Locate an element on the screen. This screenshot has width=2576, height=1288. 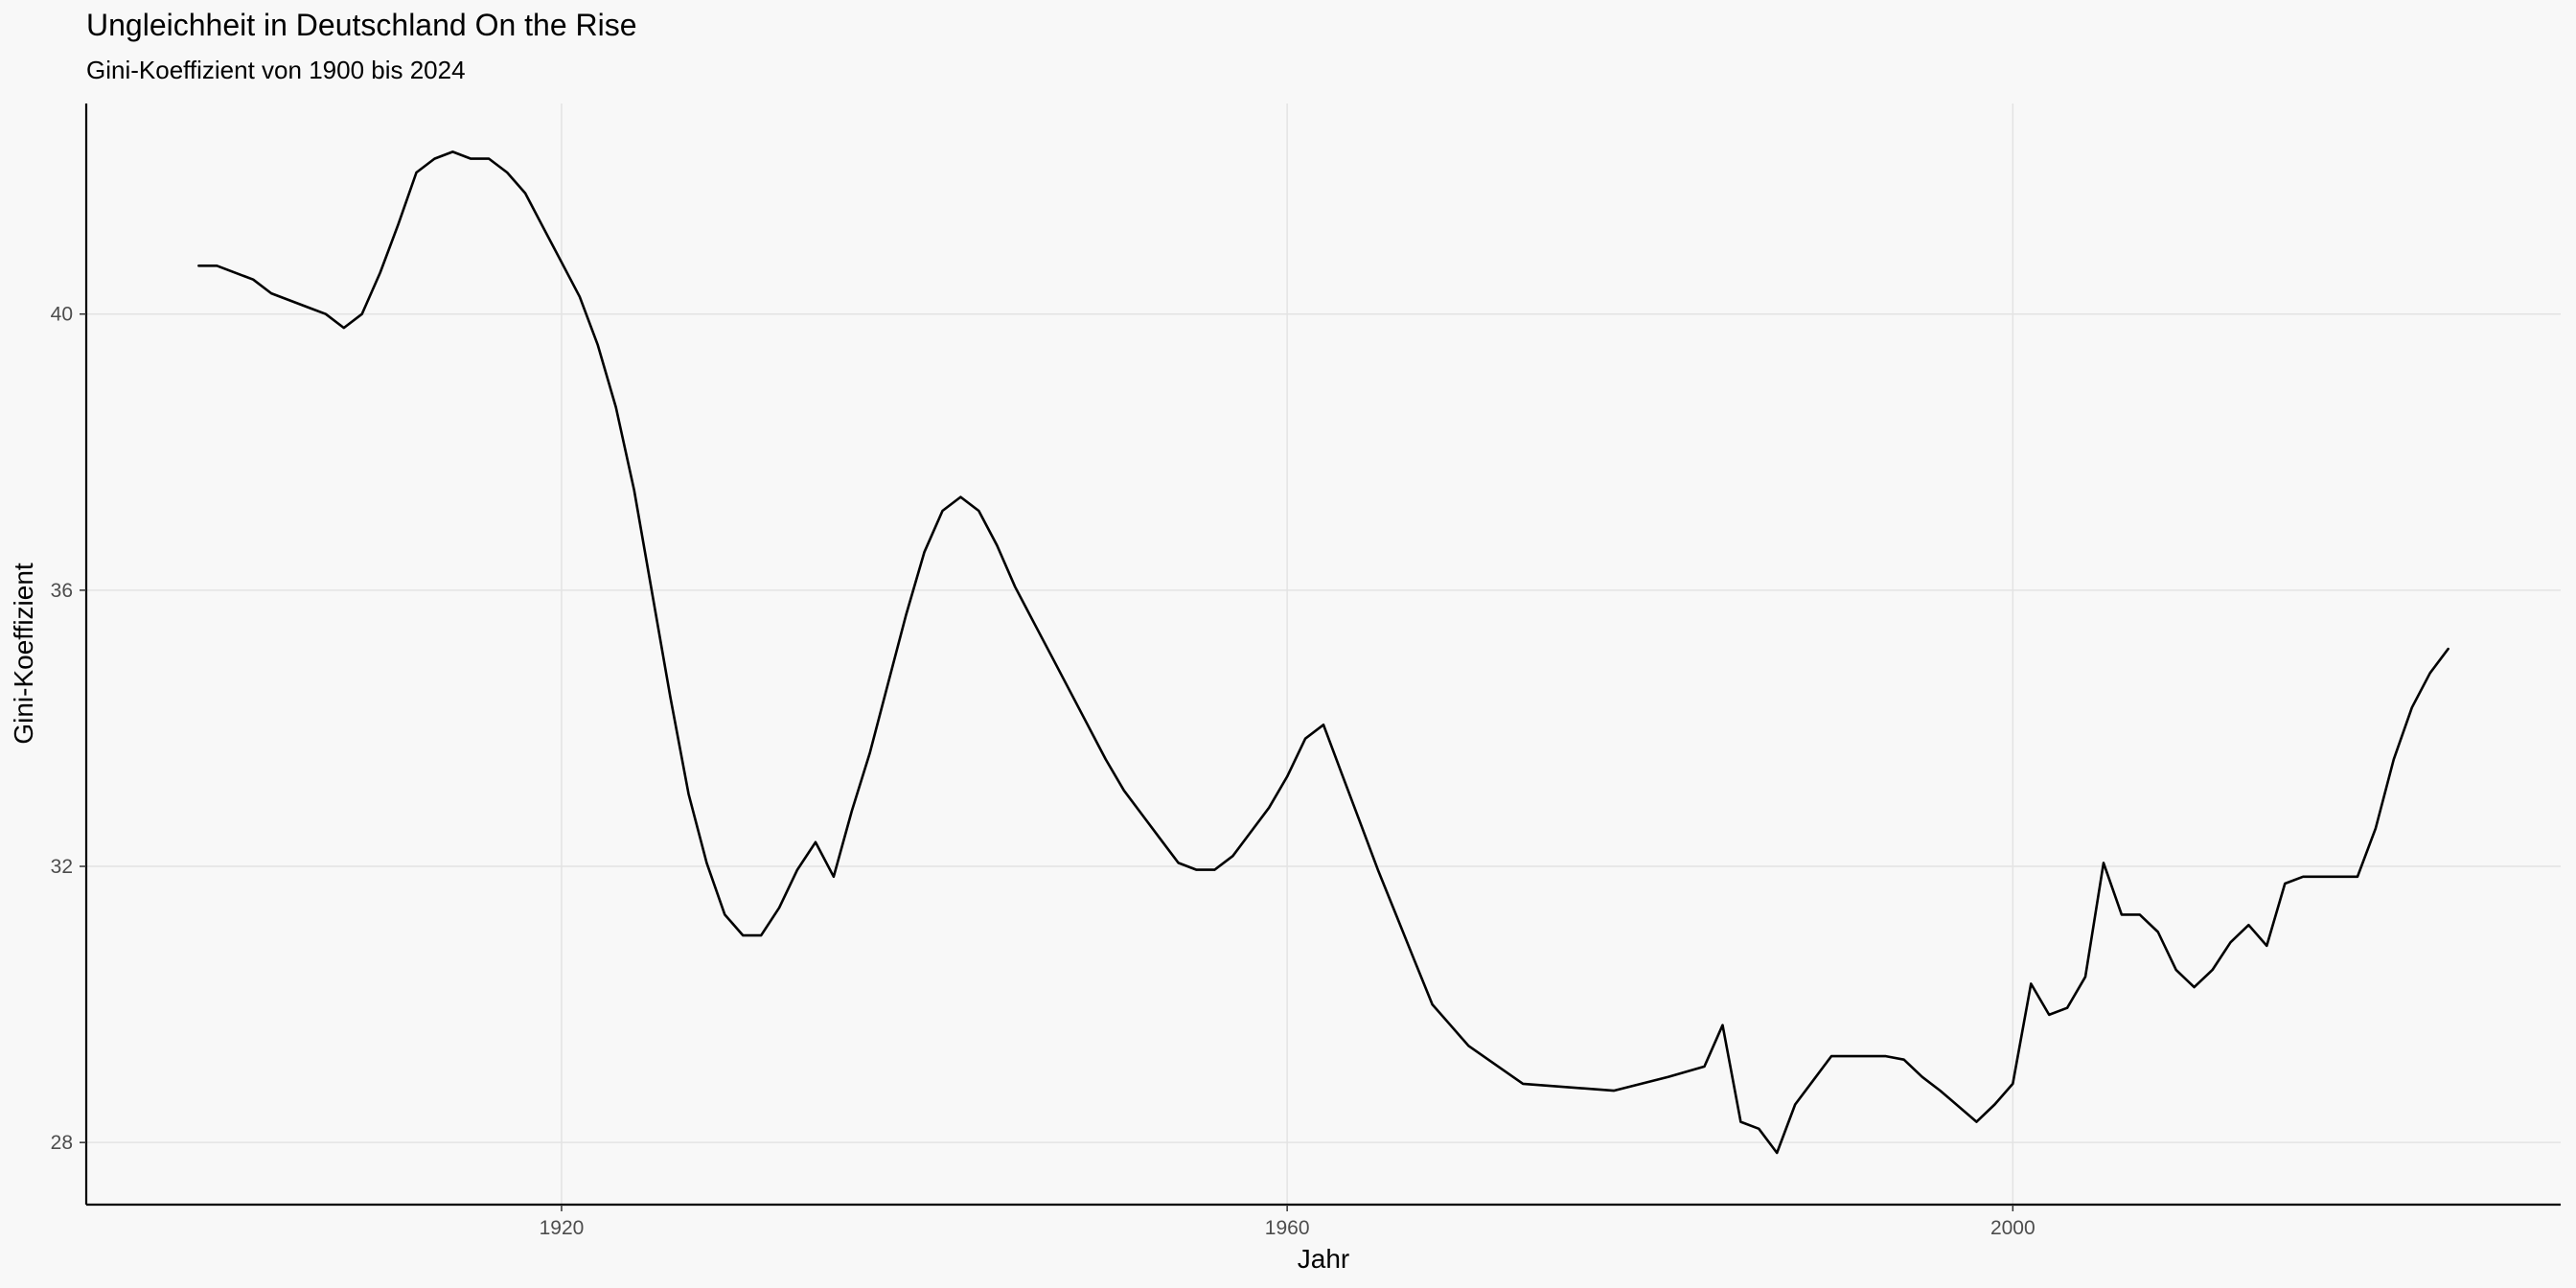
y-tick-label: 32 is located at coordinates (62, 867).